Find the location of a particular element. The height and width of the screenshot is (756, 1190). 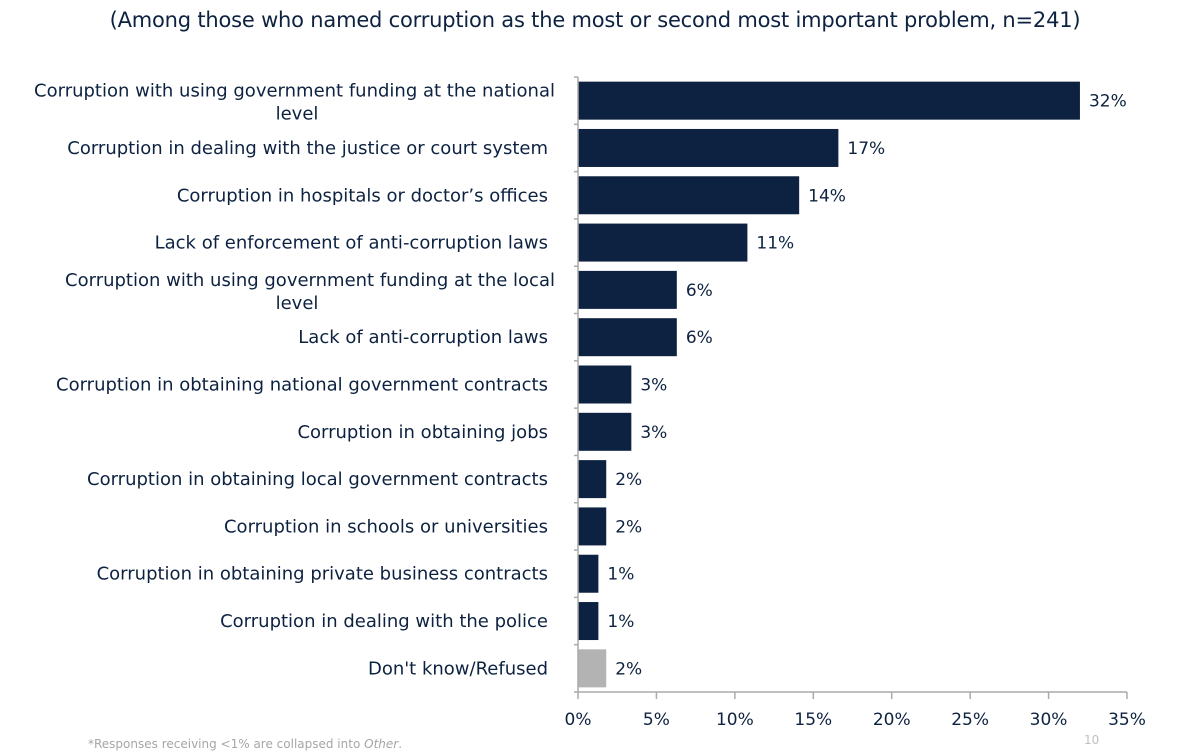

footnote-italic: Other is located at coordinates (381, 744).